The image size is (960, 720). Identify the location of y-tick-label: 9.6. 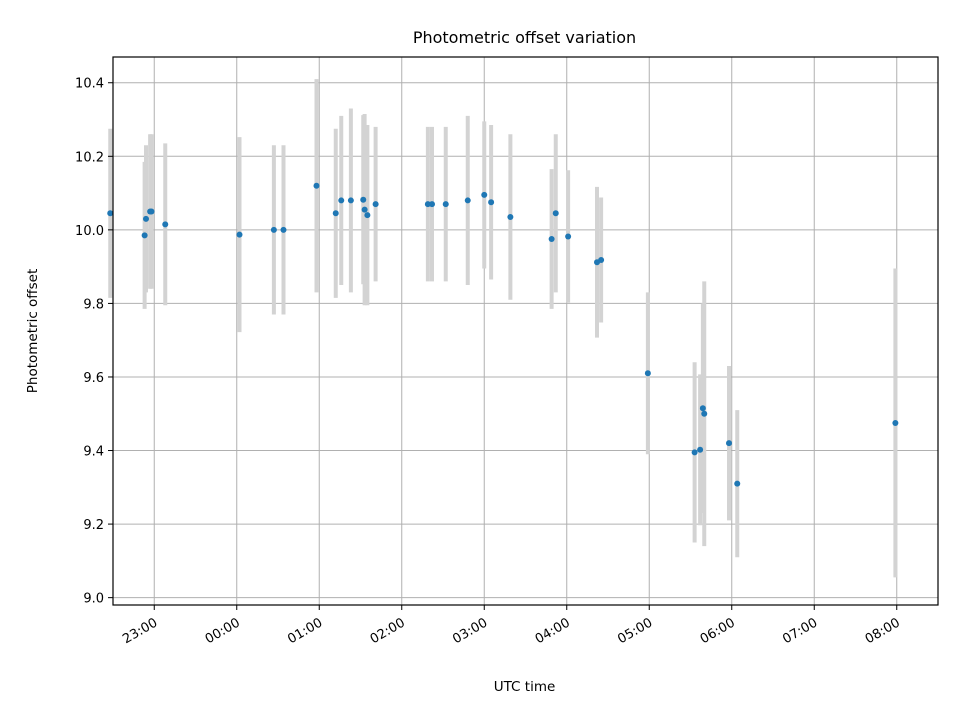
(93, 378).